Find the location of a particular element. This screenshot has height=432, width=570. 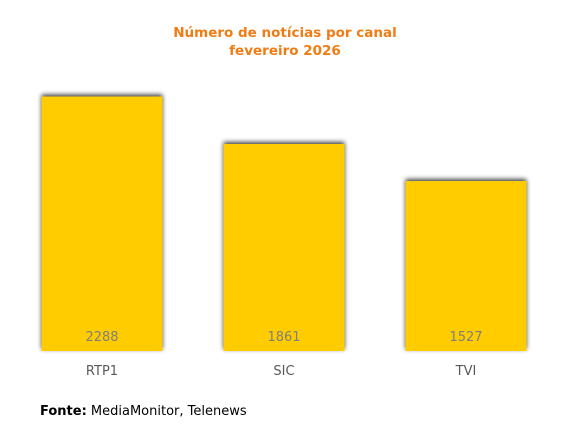

chart-subtitle-line: fevereiro 2026 is located at coordinates (285, 51).